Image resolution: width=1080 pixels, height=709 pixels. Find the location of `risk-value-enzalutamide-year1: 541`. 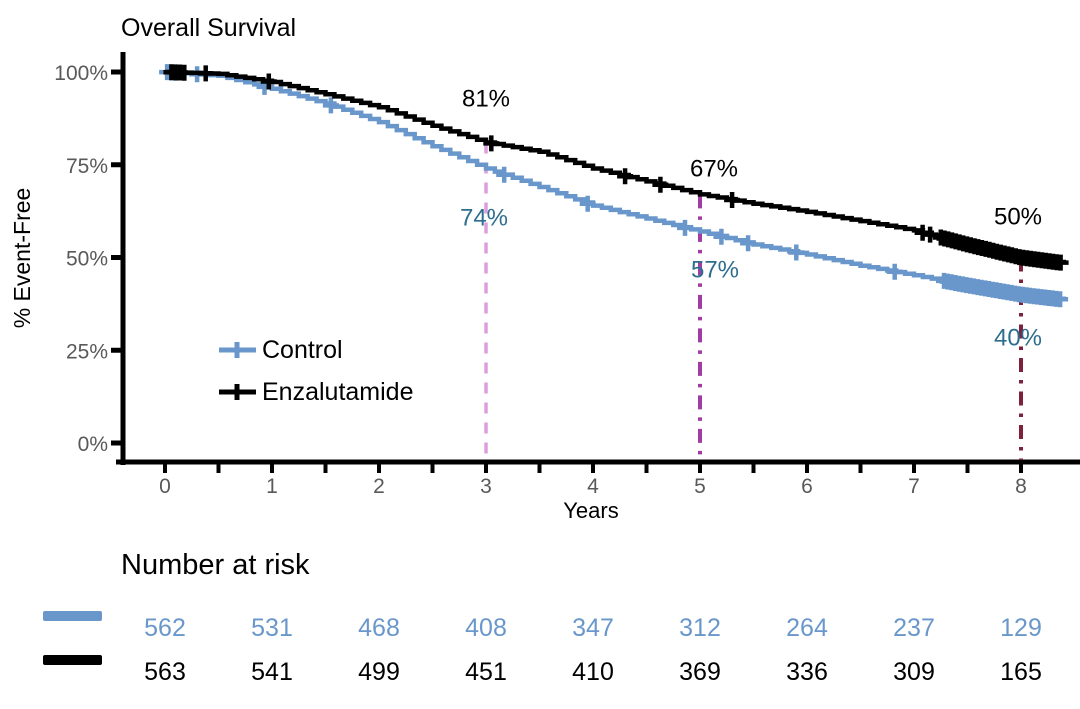

risk-value-enzalutamide-year1: 541 is located at coordinates (272, 672).